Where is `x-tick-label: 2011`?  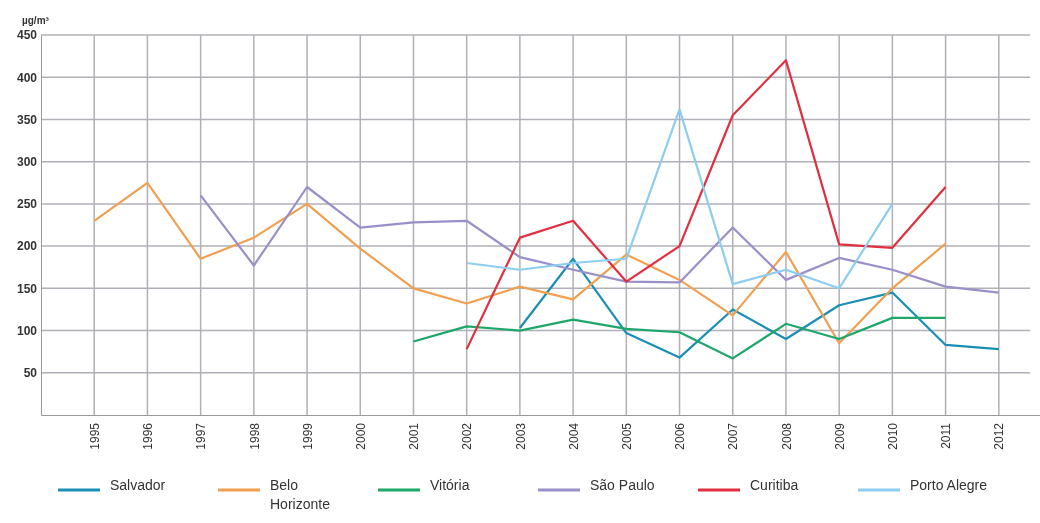 x-tick-label: 2011 is located at coordinates (946, 435).